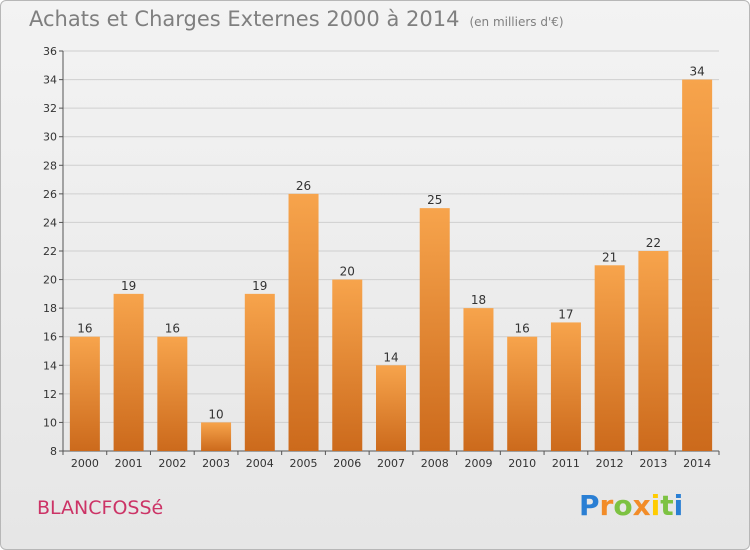  I want to click on y-tick-label: 26, so click(50, 194).